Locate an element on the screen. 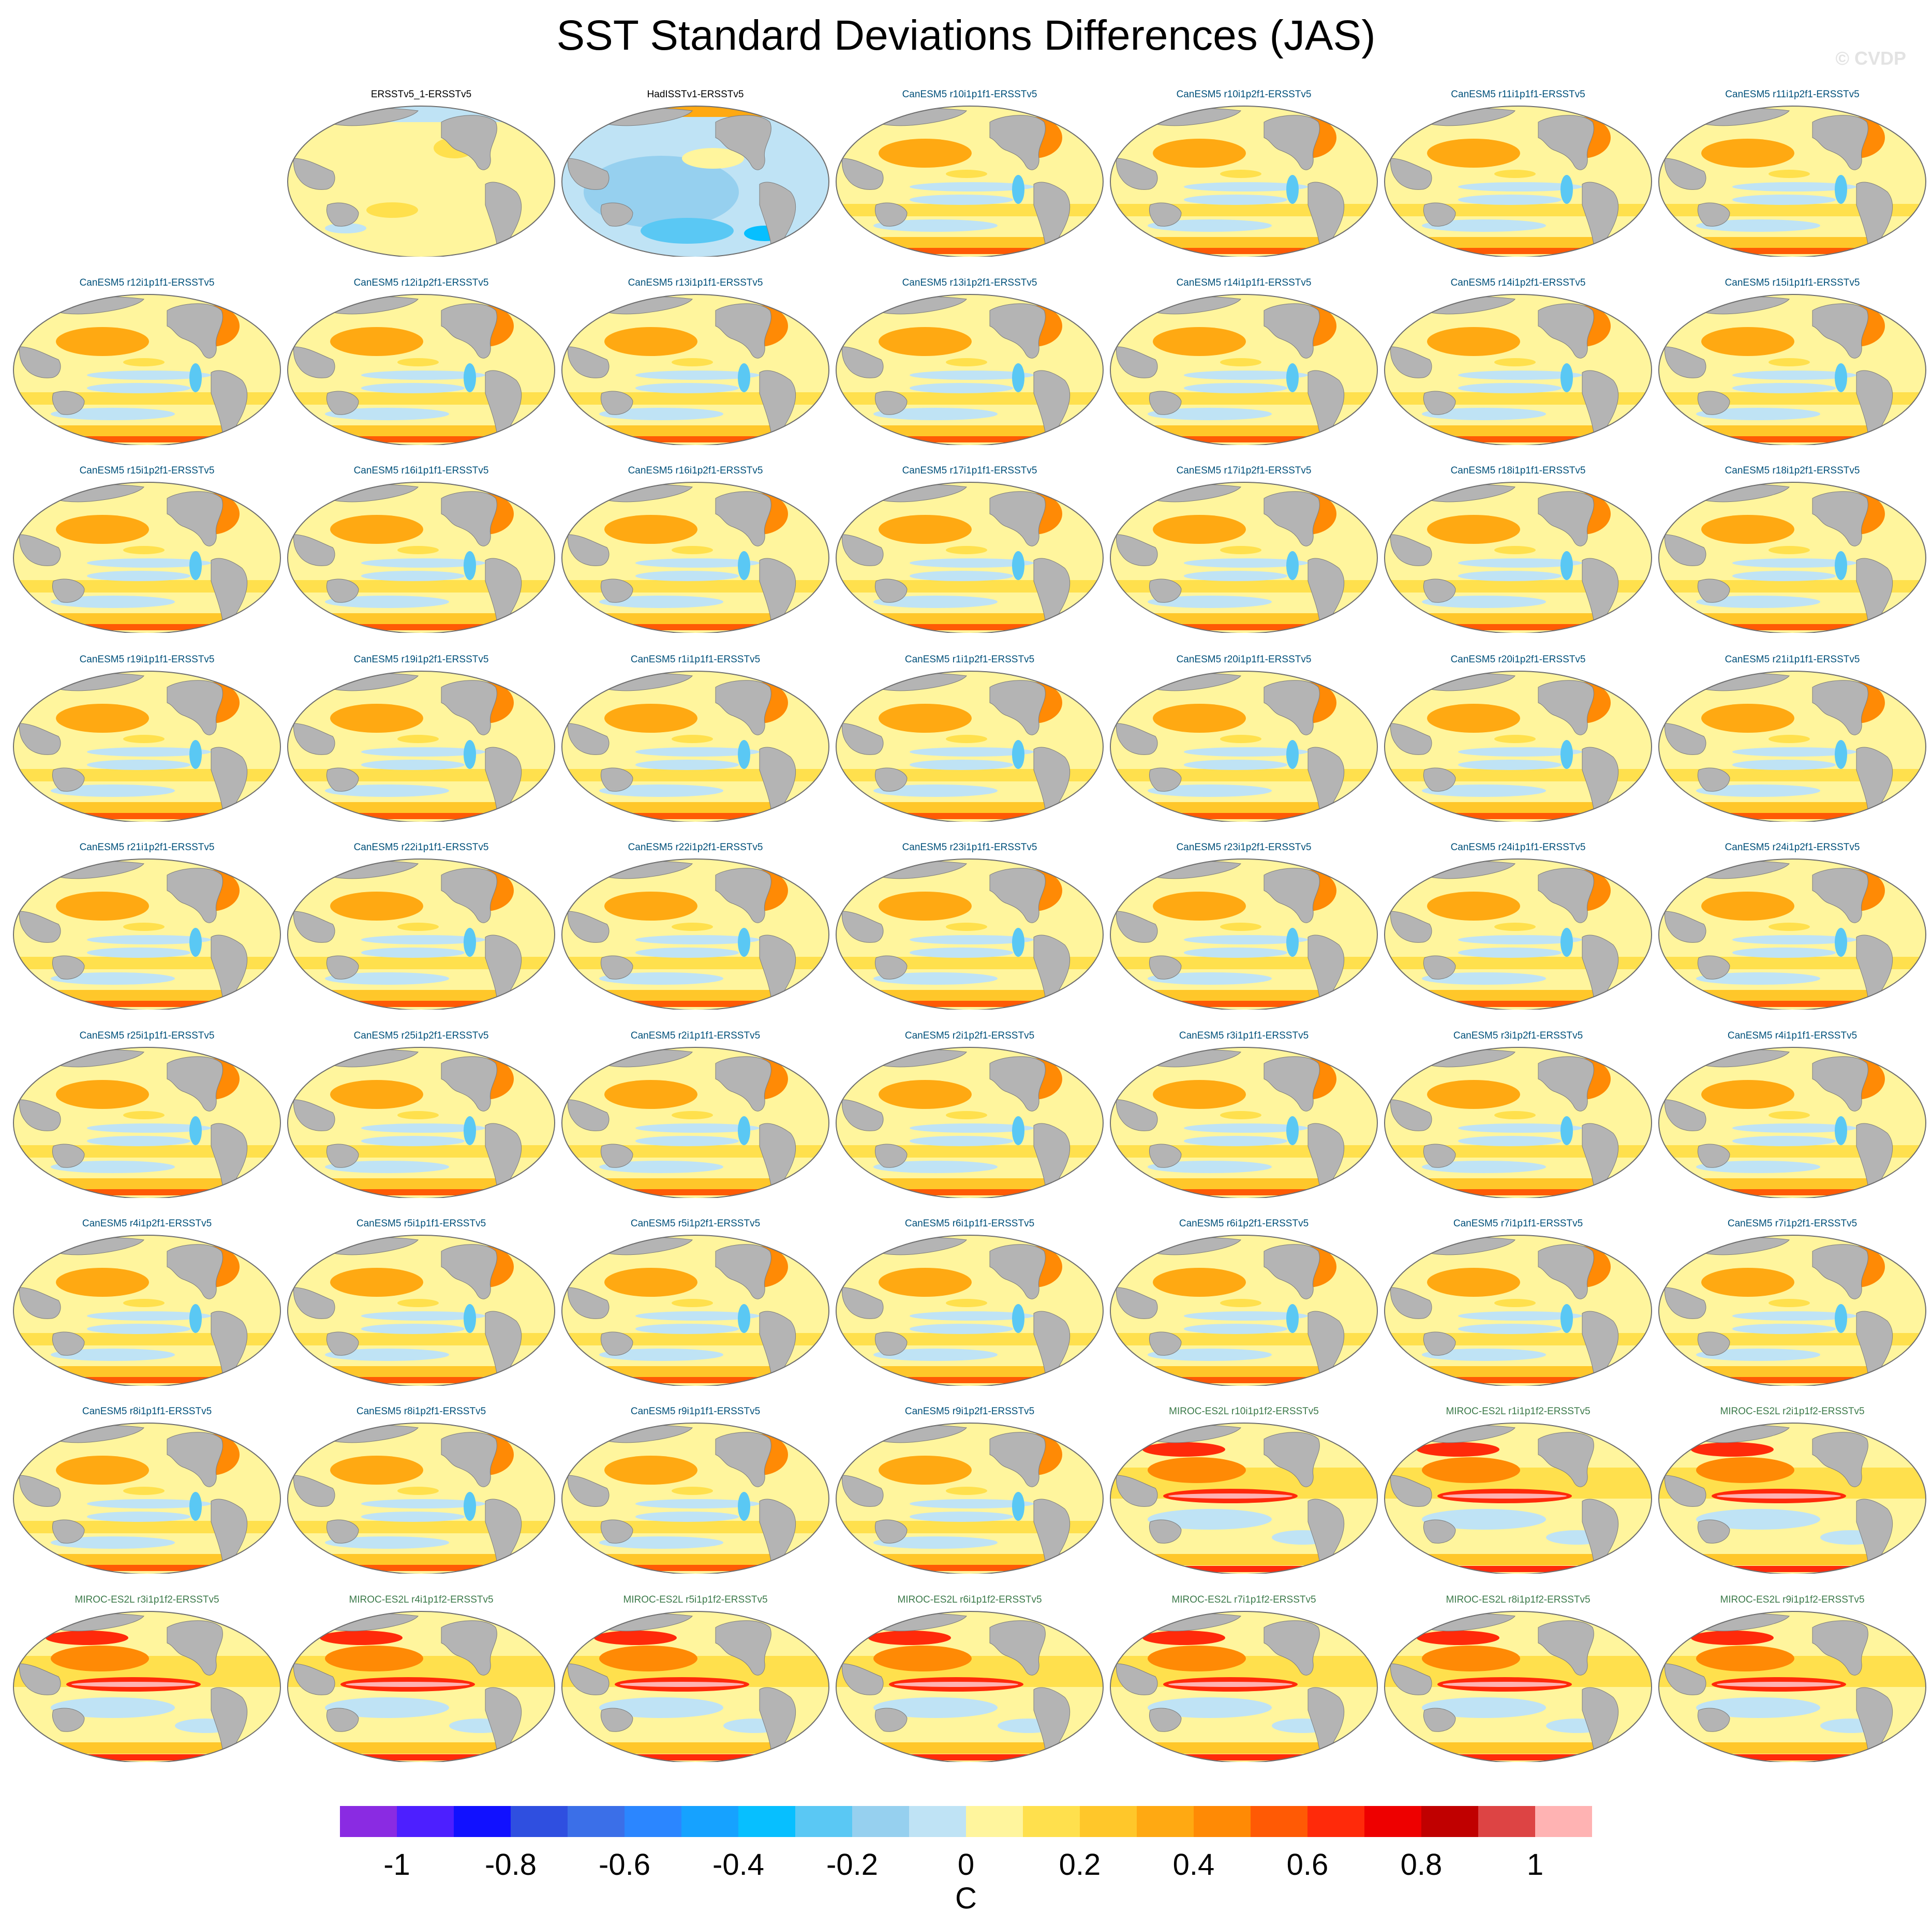 The height and width of the screenshot is (1925, 1932). map-panel: MIROC-ES2L r5i1p1f2-ERSSTv5 is located at coordinates (695, 1677).